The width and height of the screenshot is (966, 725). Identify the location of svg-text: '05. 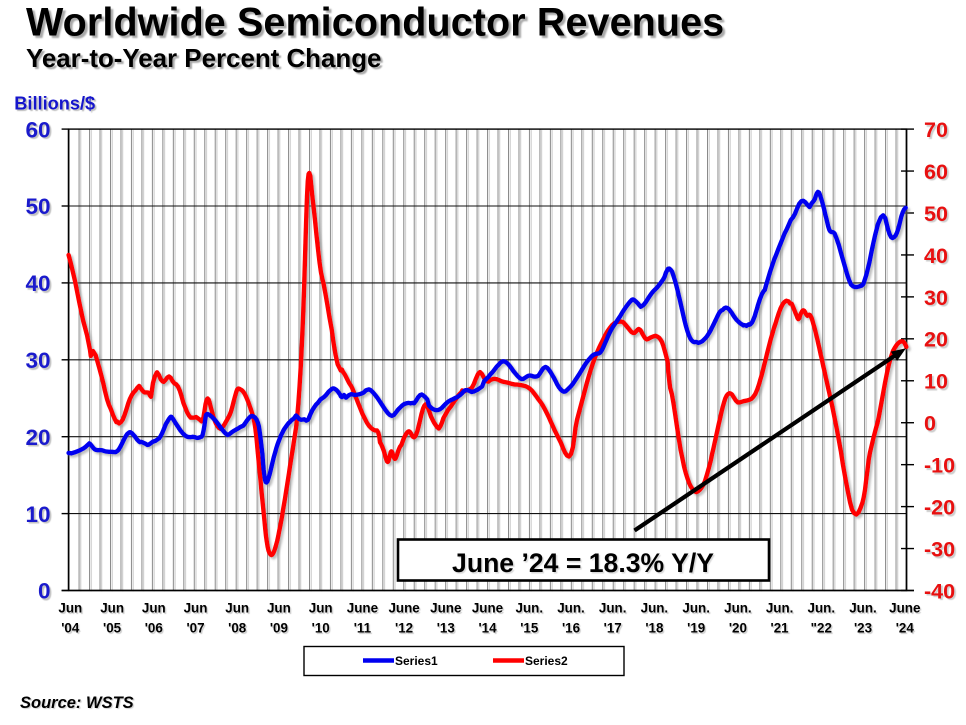
(112, 628).